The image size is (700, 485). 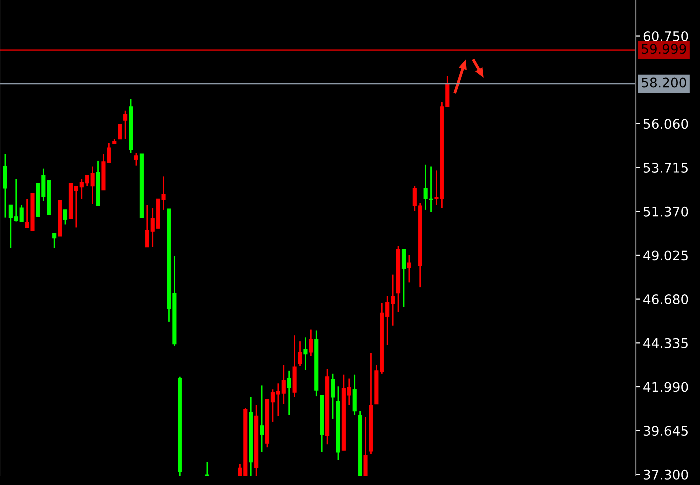 I want to click on y-tick-label: 37.300, so click(x=666, y=475).